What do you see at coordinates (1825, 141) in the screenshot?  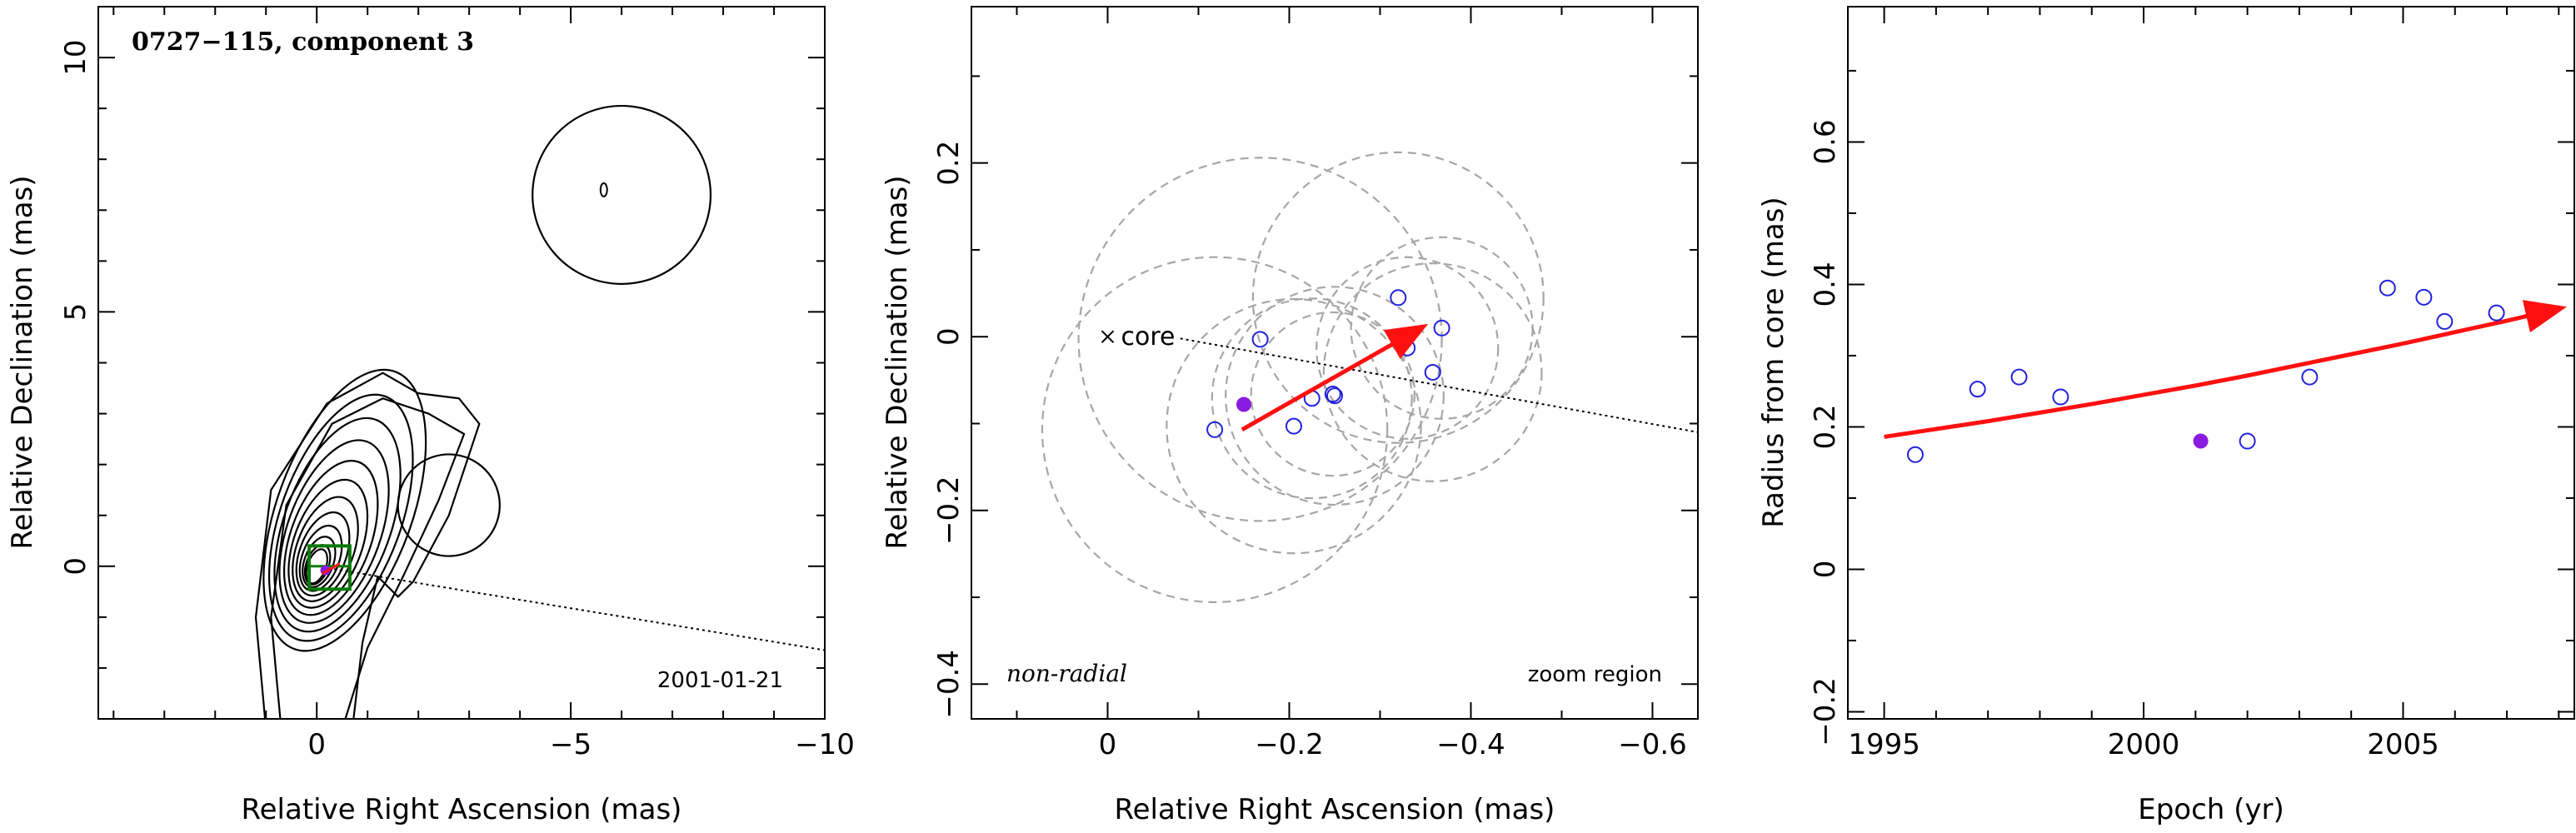 I see `y-tick-label: 0.6` at bounding box center [1825, 141].